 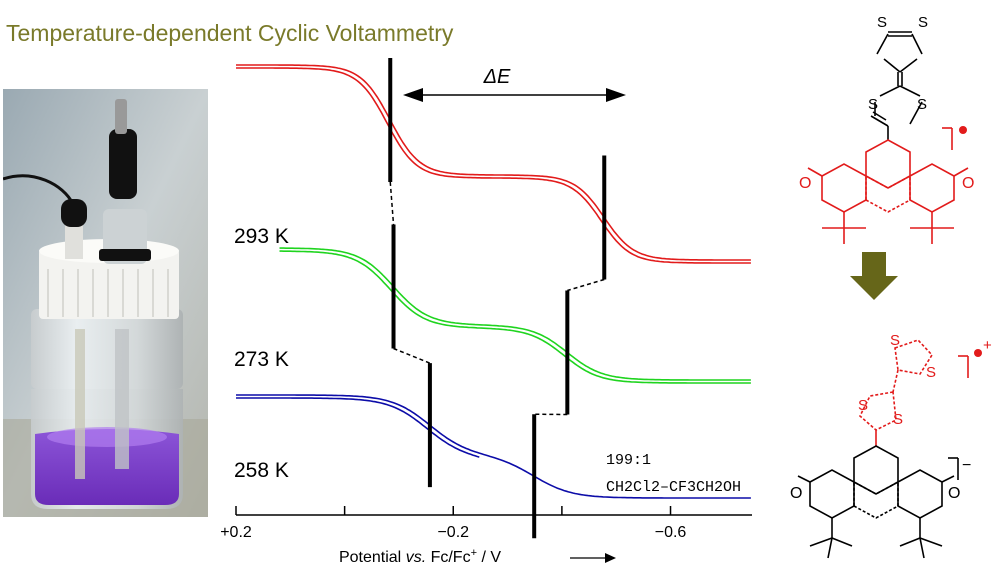 I want to click on delta-e-label: ΔE, so click(x=497, y=77).